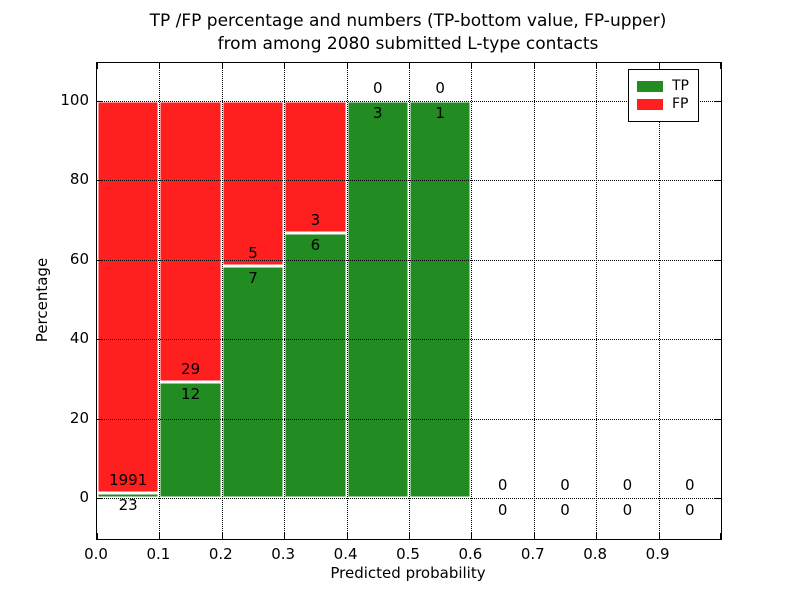  Describe the element at coordinates (440, 88) in the screenshot. I see `fp-count-label-0.5-0.6: 0` at that location.